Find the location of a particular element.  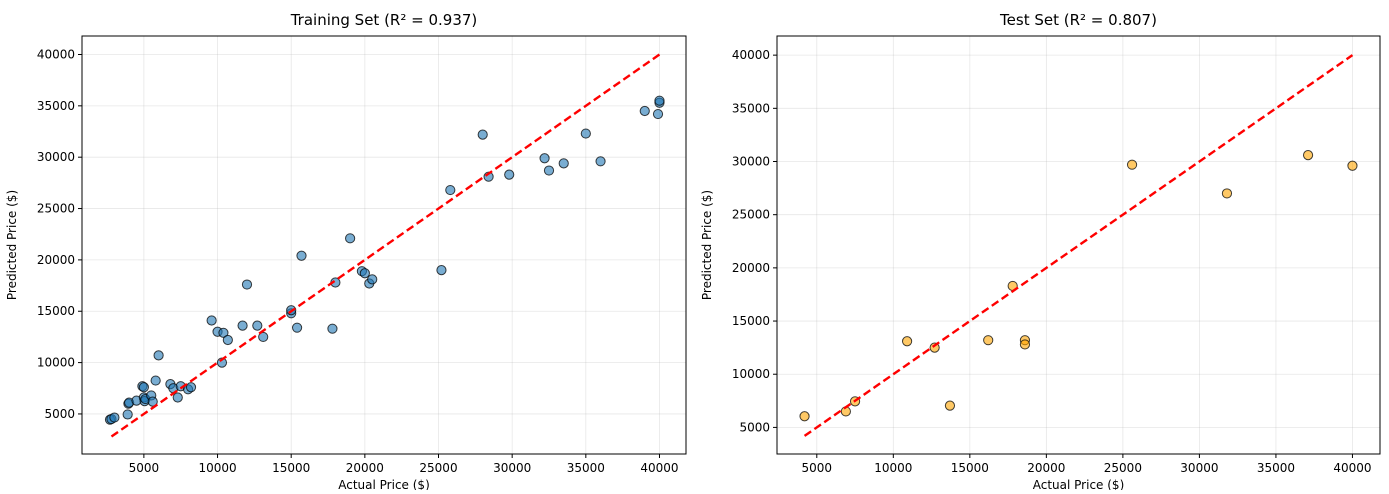

chart-title: Training Set (R² = 0.937) is located at coordinates (384, 20).